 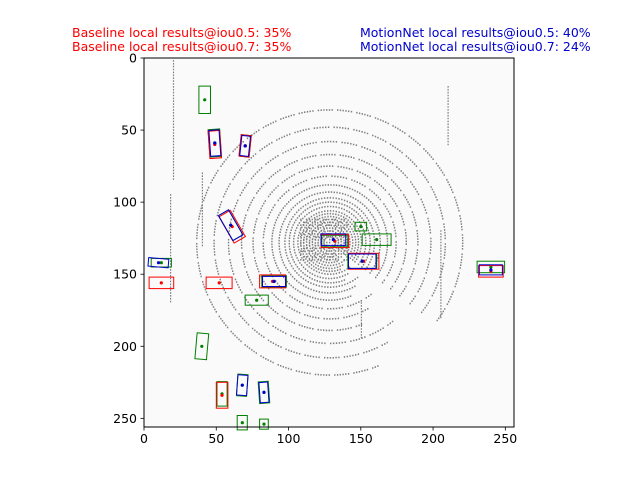 What do you see at coordinates (216, 438) in the screenshot?
I see `x-tick-label: 50` at bounding box center [216, 438].